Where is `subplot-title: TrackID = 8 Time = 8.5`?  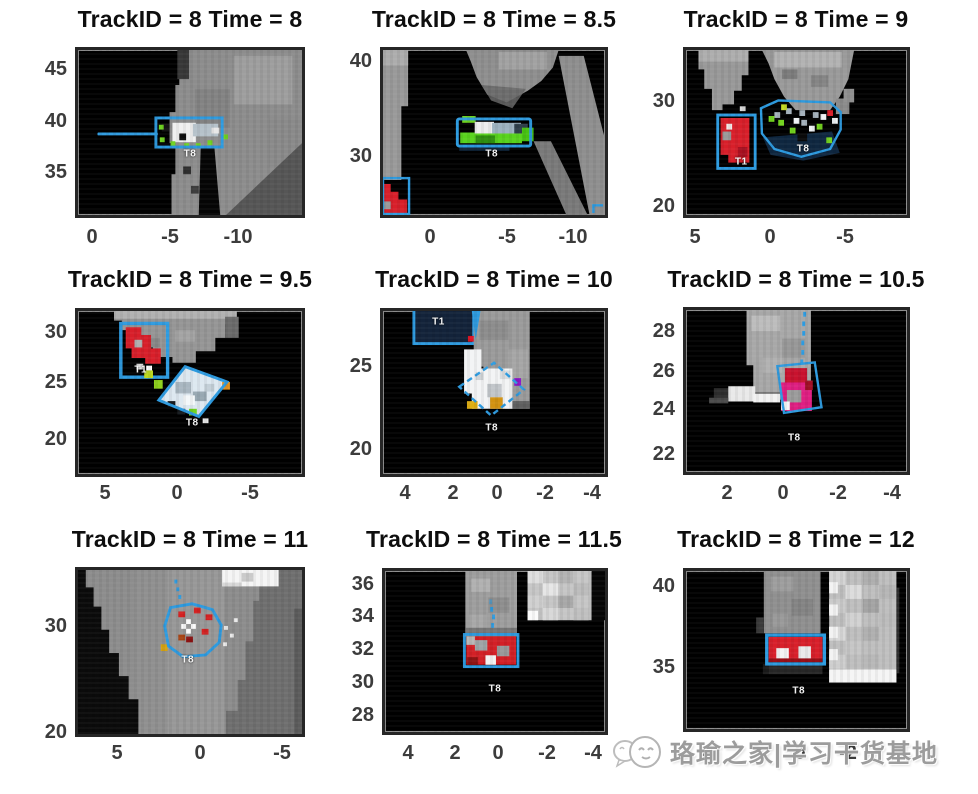
subplot-title: TrackID = 8 Time = 8.5 is located at coordinates (494, 19).